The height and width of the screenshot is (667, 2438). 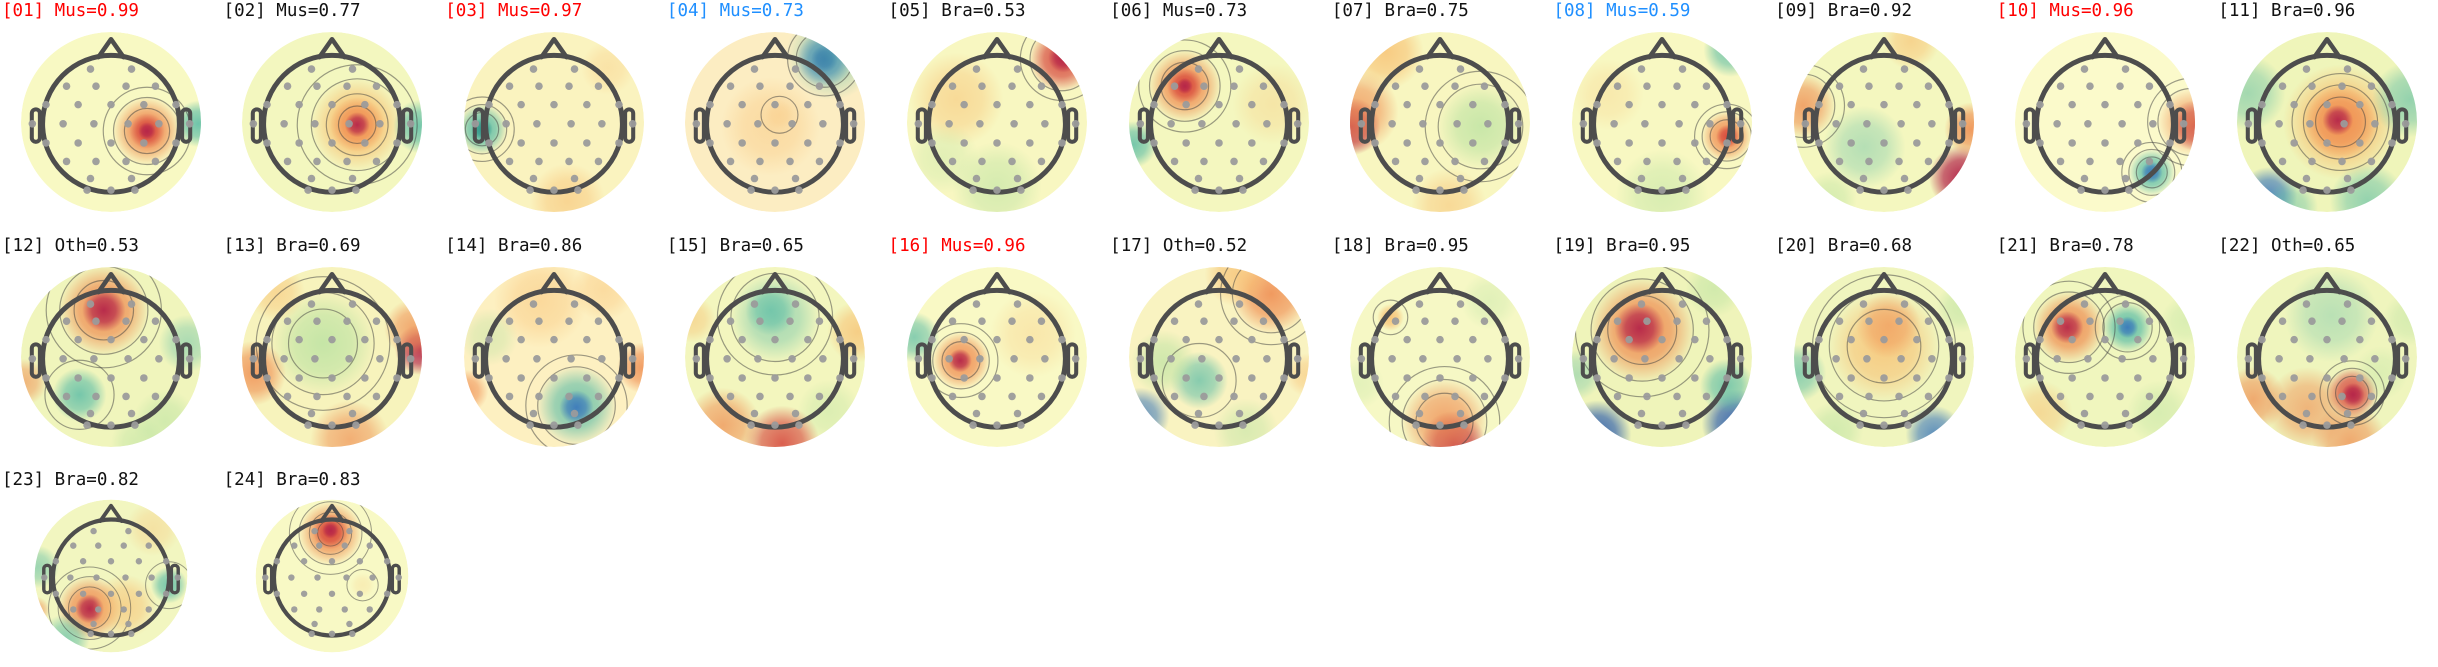 I want to click on topomap-cell: [06] Mus=0.73, so click(x=1218, y=110).